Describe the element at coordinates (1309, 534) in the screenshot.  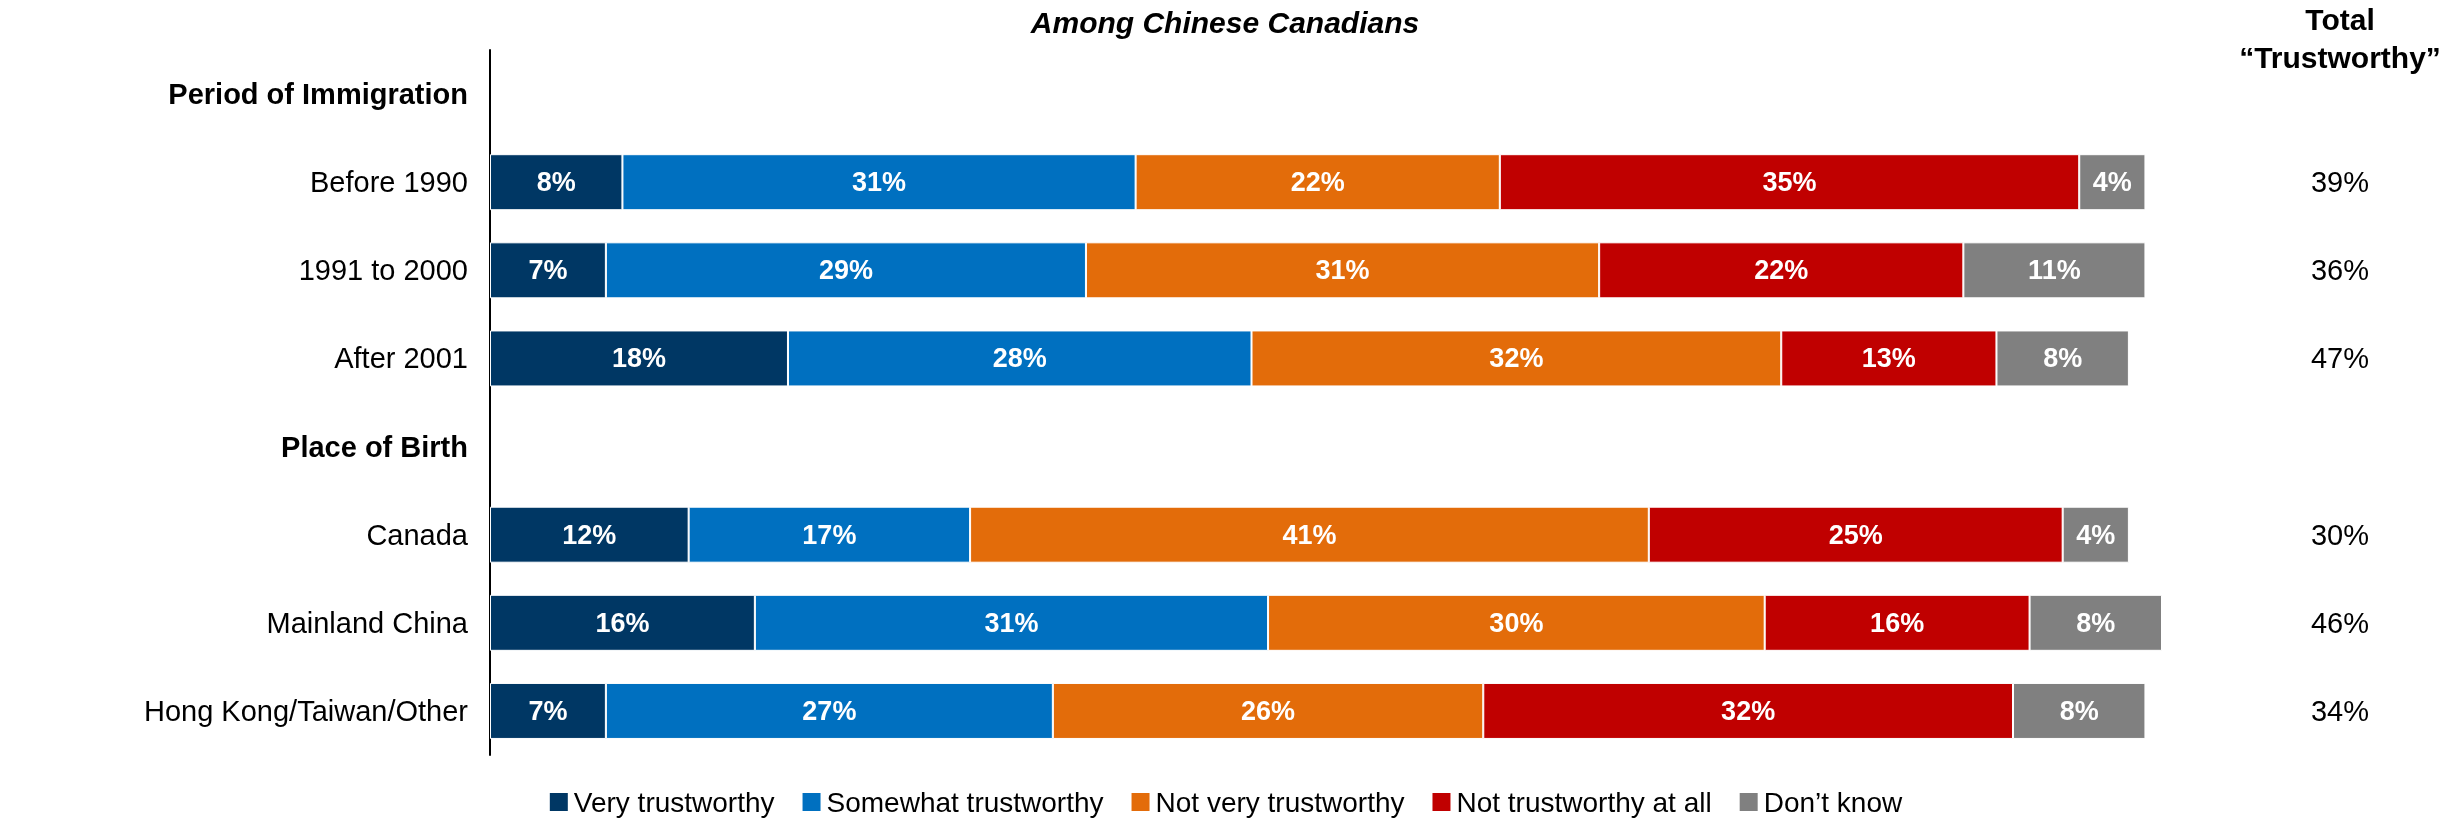
I see `data-label: 41%` at that location.